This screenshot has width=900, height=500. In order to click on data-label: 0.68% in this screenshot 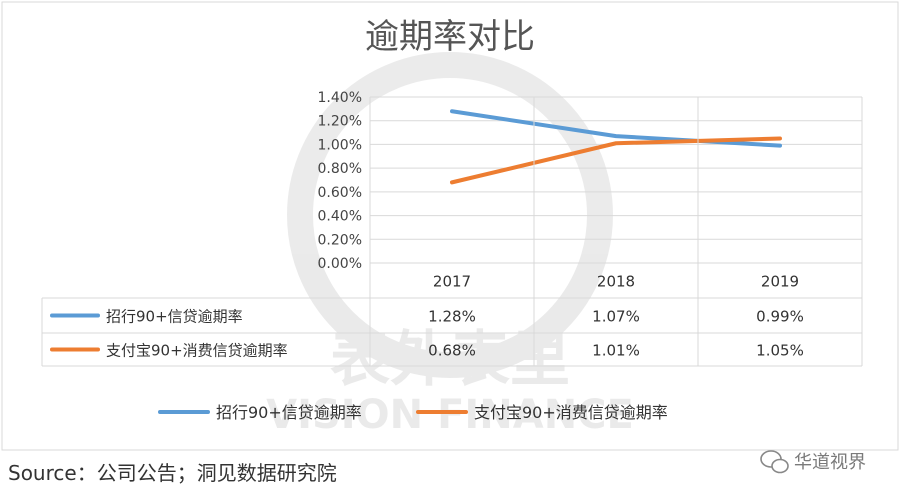, I will do `click(452, 351)`.